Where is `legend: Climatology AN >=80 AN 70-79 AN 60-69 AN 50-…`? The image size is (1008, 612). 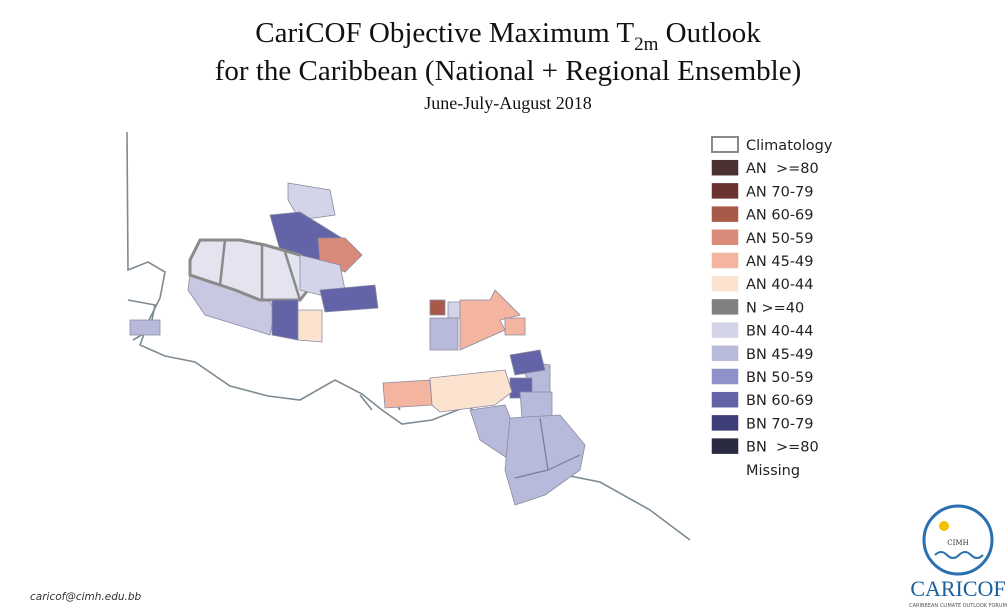
legend: Climatology AN >=80 AN 70-79 AN 60-69 AN 50-… is located at coordinates (772, 307).